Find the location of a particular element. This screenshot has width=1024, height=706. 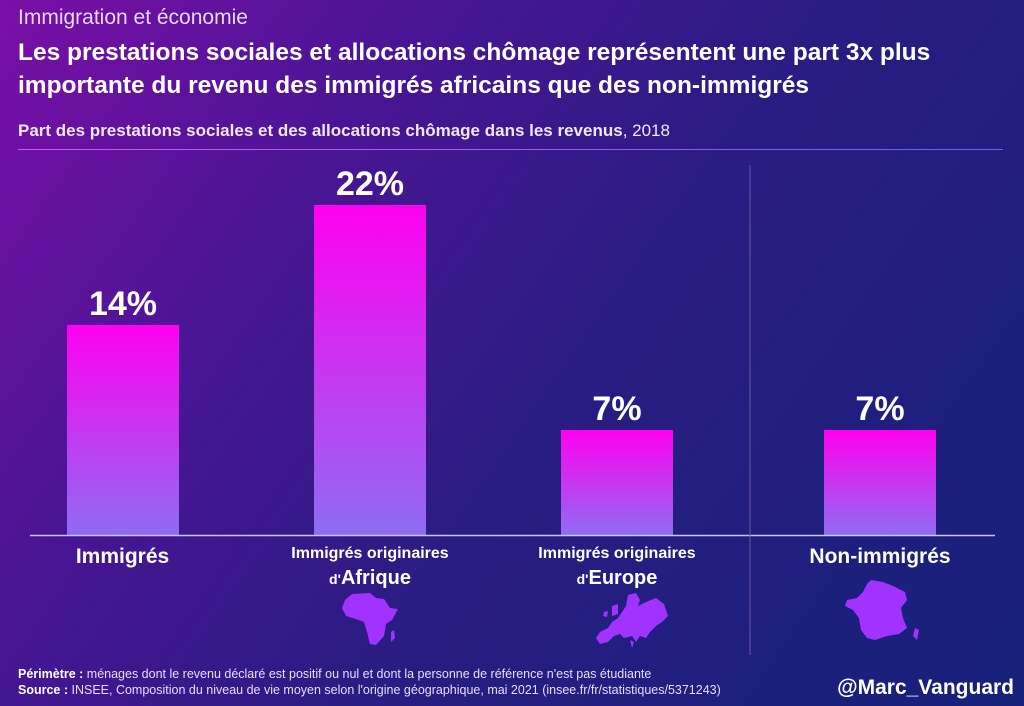

afrique-region: Afrique is located at coordinates (375, 578).